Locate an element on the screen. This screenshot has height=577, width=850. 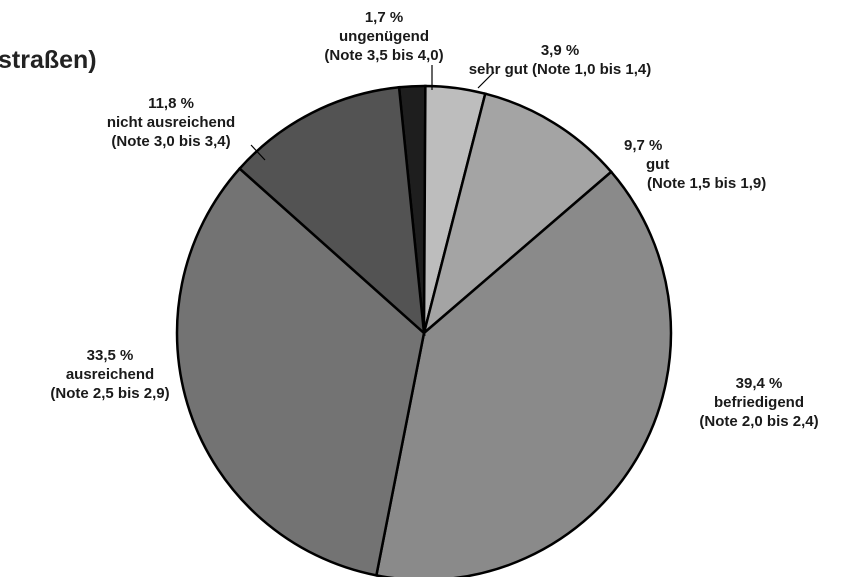
slice-label-3: 9,7 % gut (Note 1,5 bis 1,9) is located at coordinates (695, 164).